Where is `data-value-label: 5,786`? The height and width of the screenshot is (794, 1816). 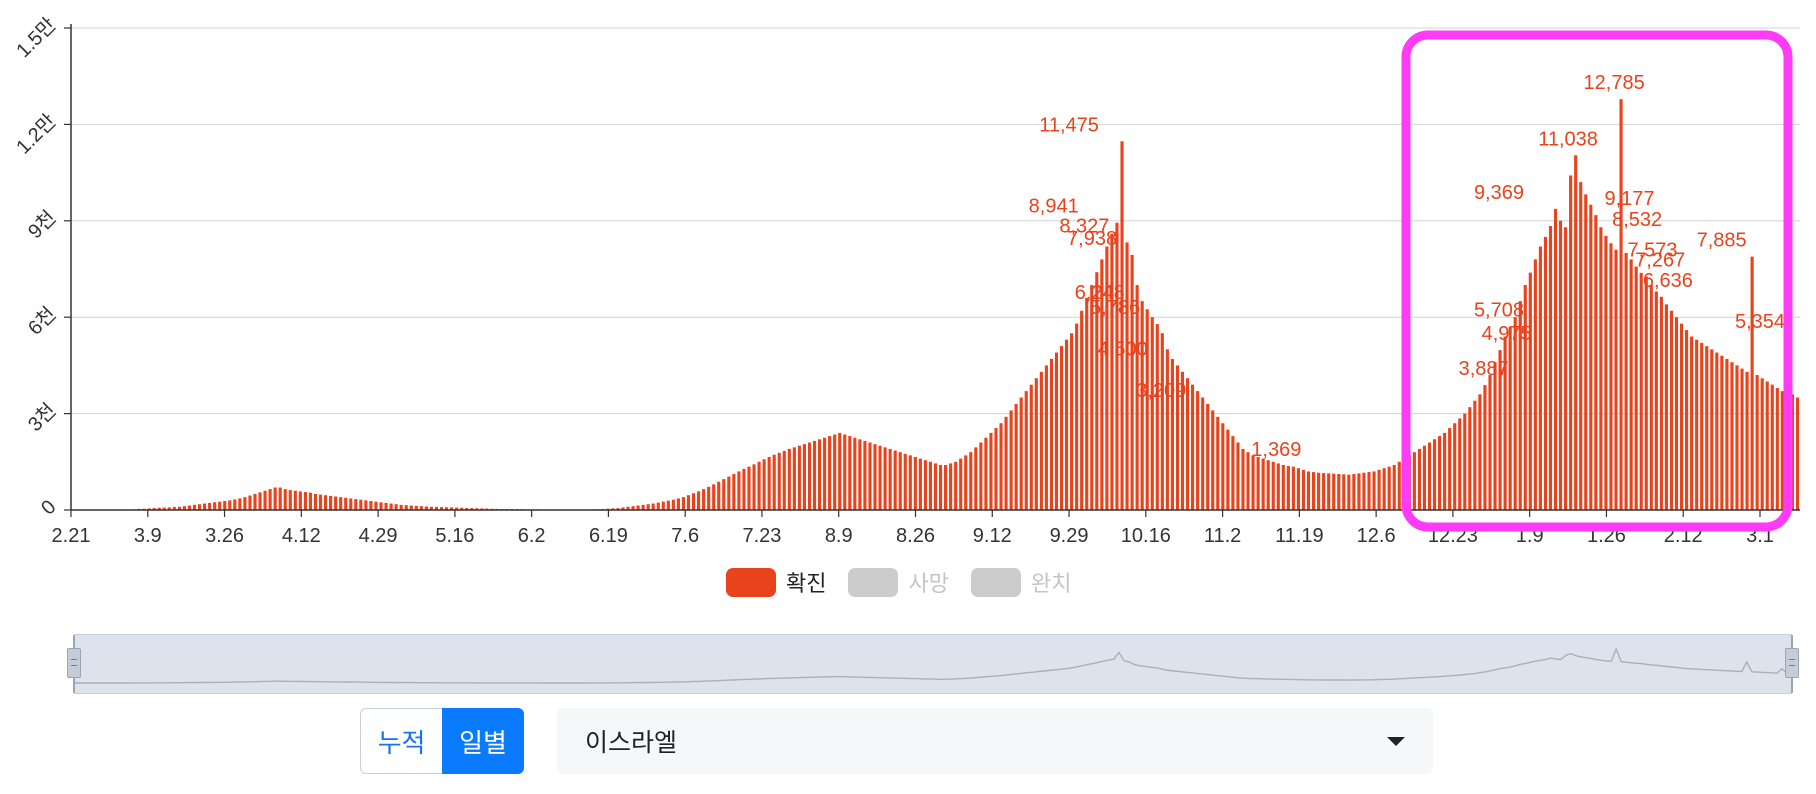 data-value-label: 5,786 is located at coordinates (1115, 308).